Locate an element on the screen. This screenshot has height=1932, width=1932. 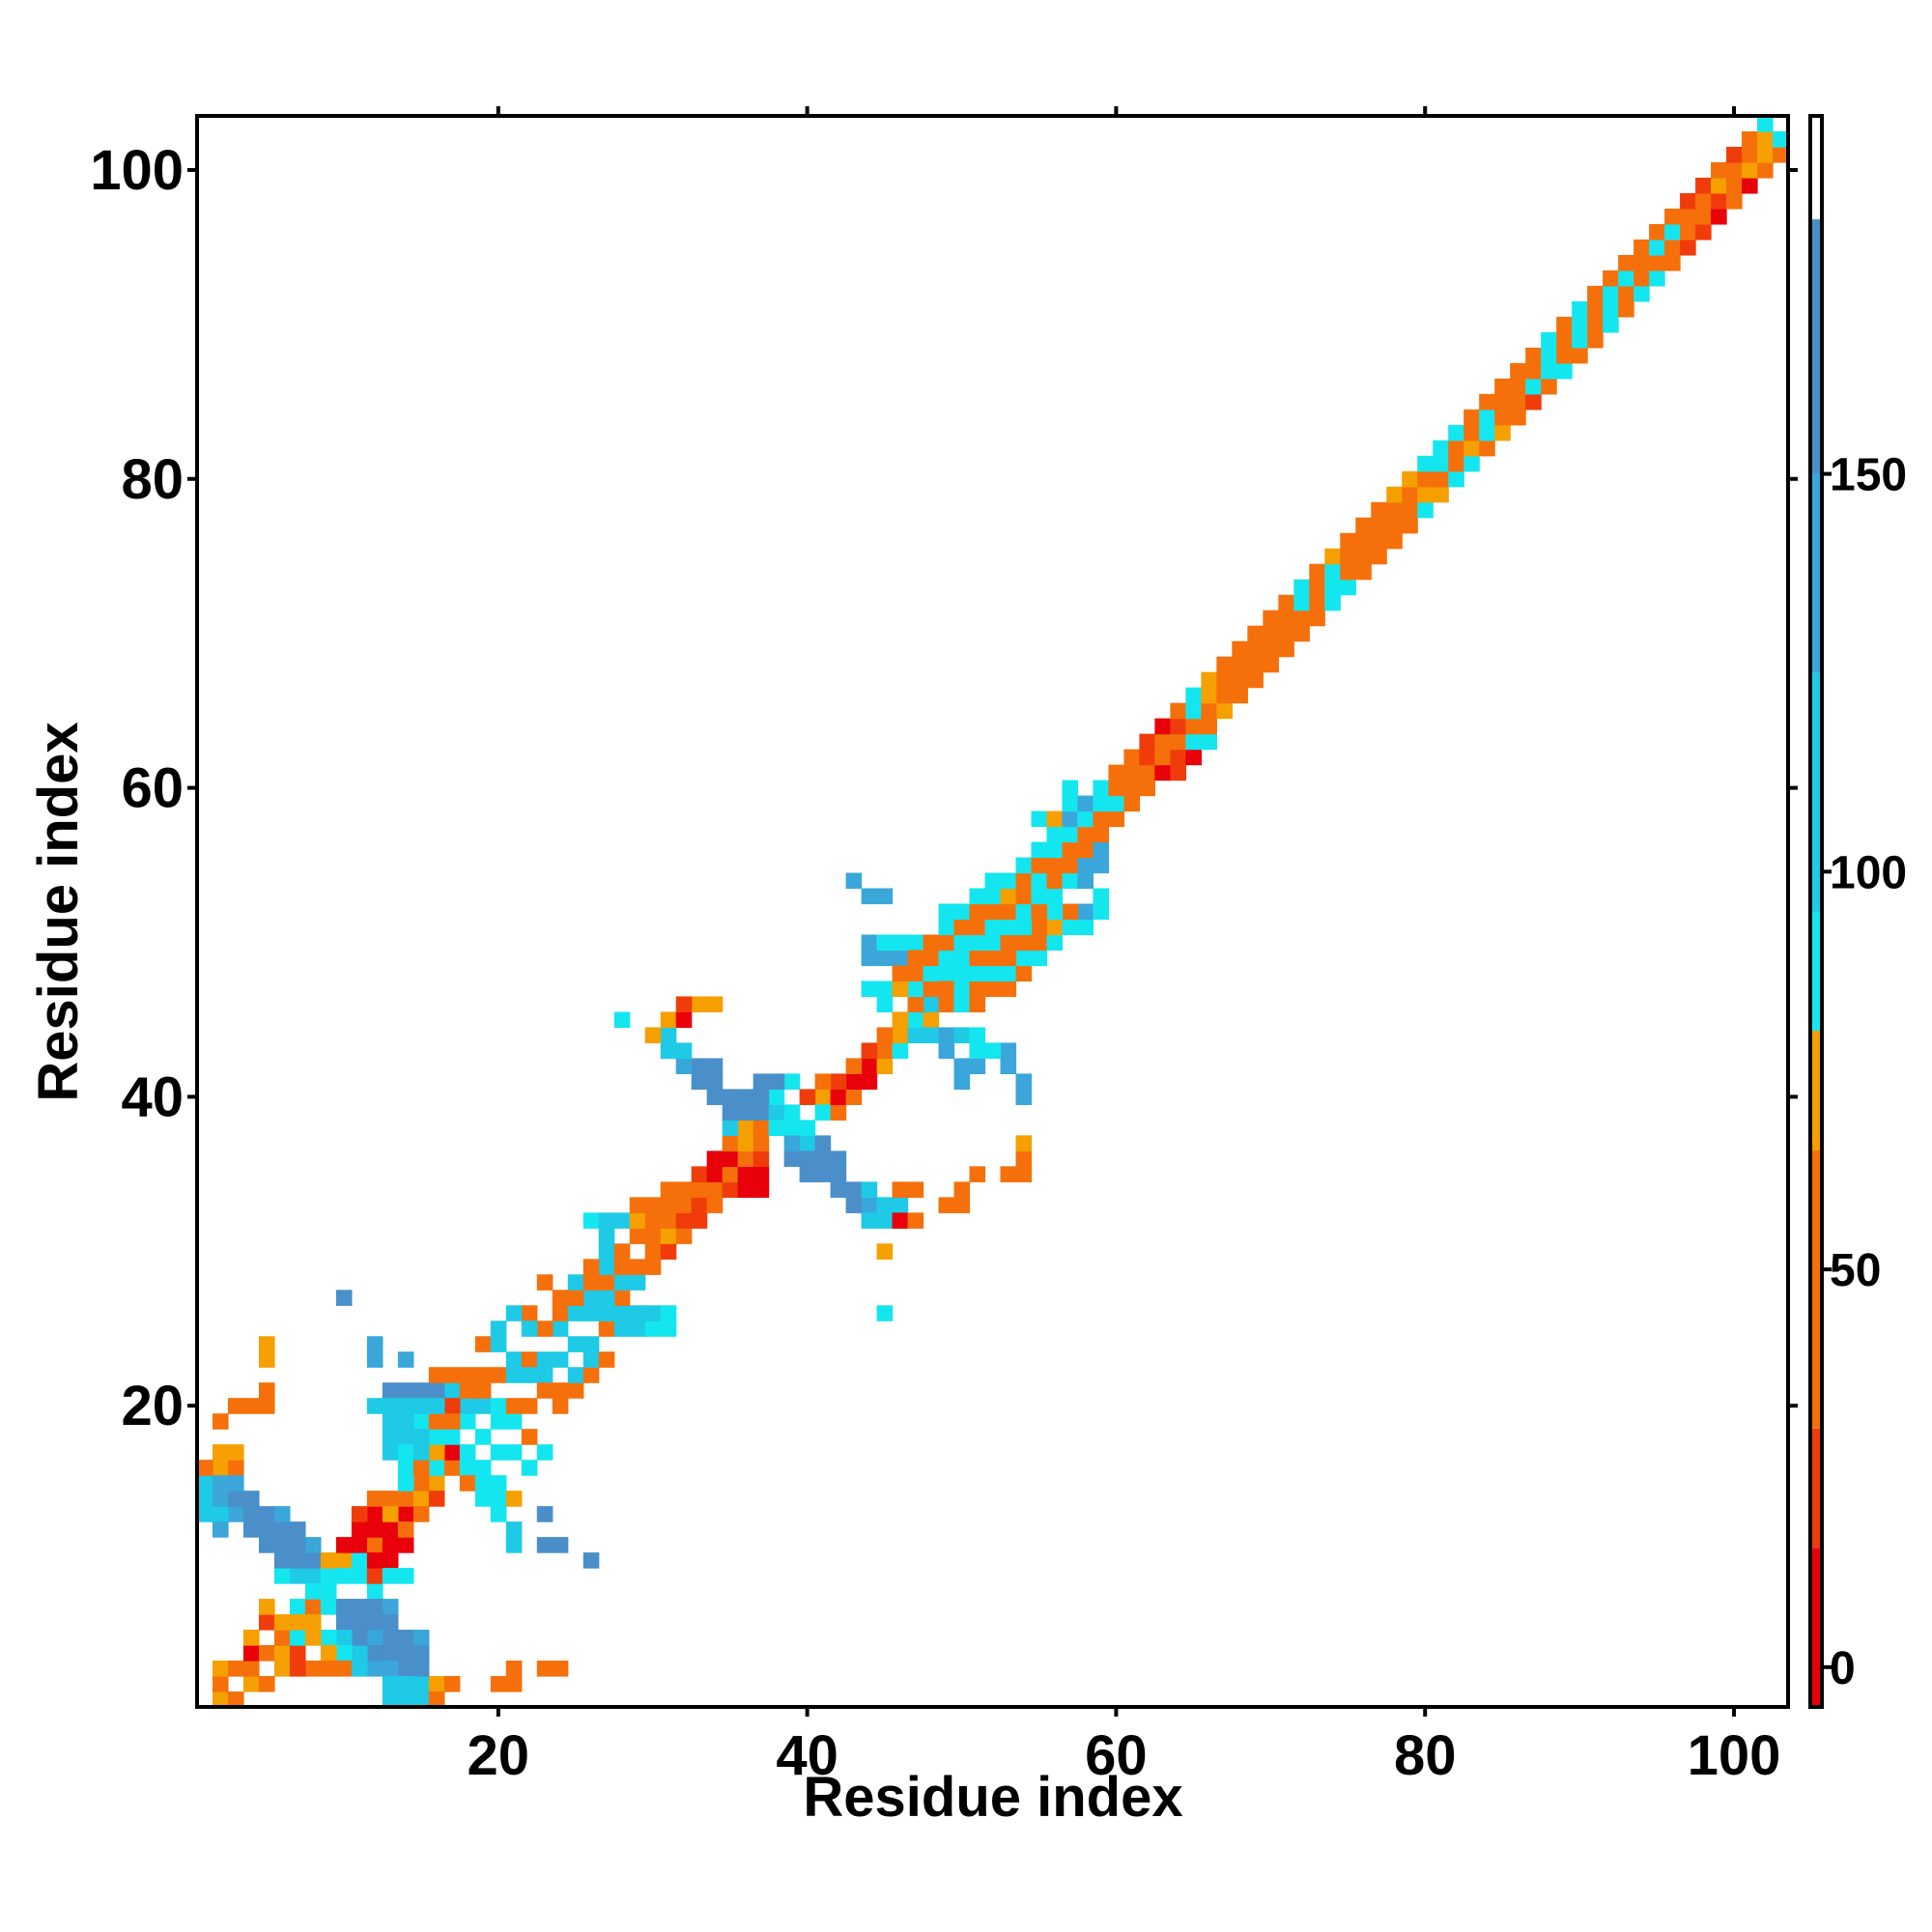
colorbar-tick-label: 150 is located at coordinates (1868, 475).